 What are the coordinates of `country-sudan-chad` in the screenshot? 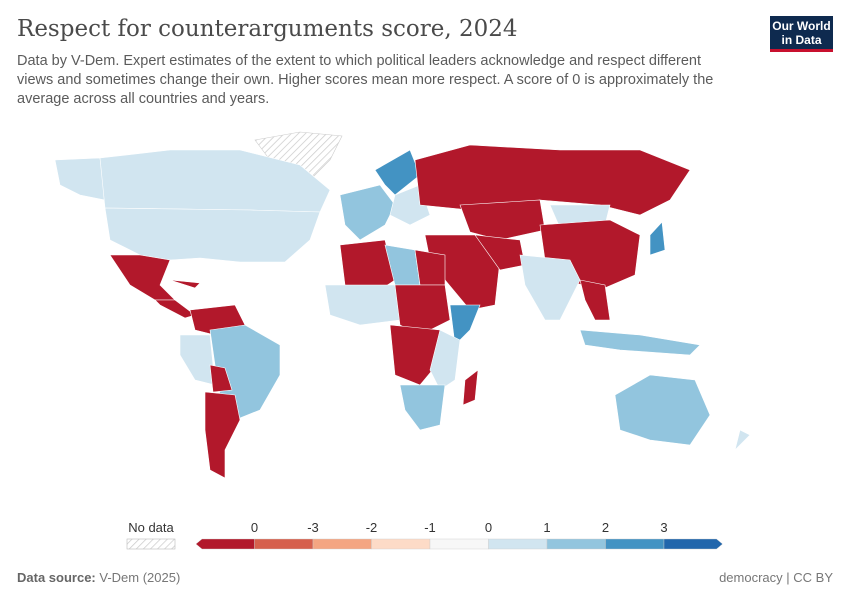 It's located at (422, 310).